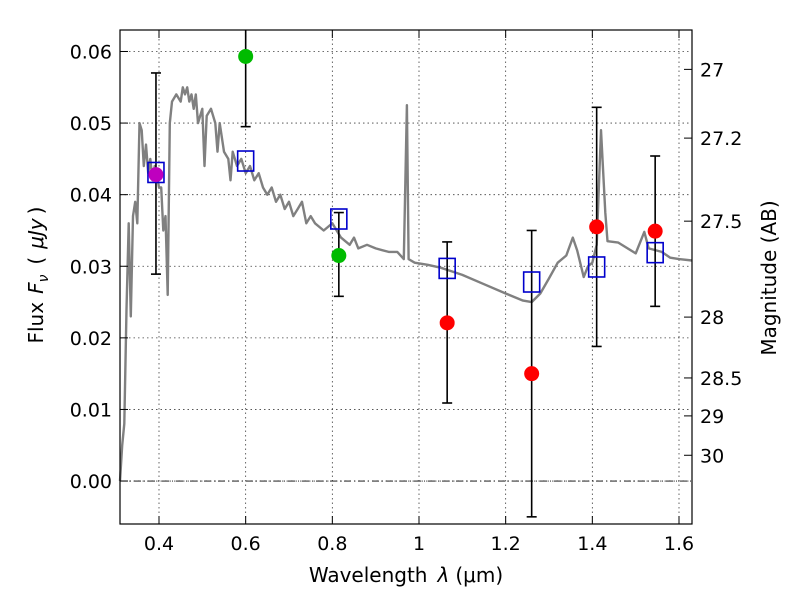  I want to click on x-axis-symbol: λ, so click(443, 575).